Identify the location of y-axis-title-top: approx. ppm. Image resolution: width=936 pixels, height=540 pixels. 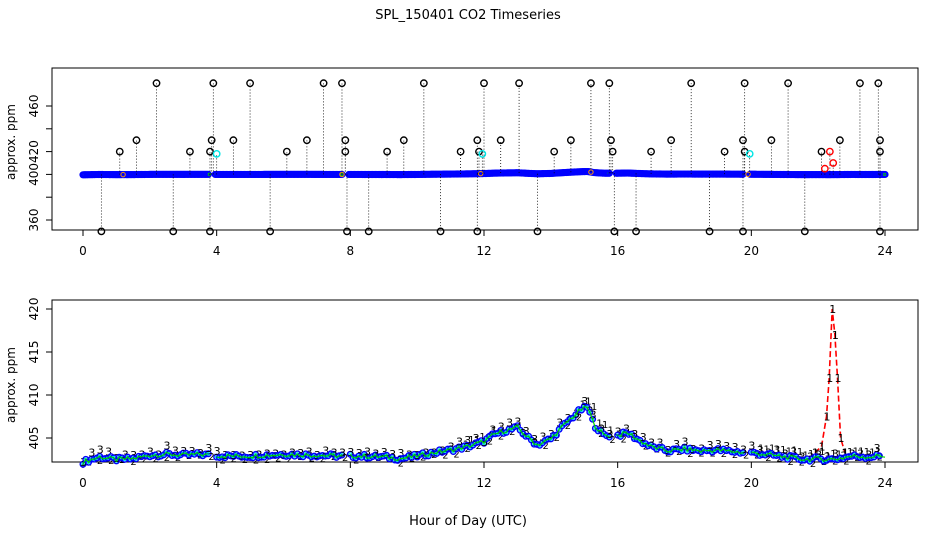
(11, 142).